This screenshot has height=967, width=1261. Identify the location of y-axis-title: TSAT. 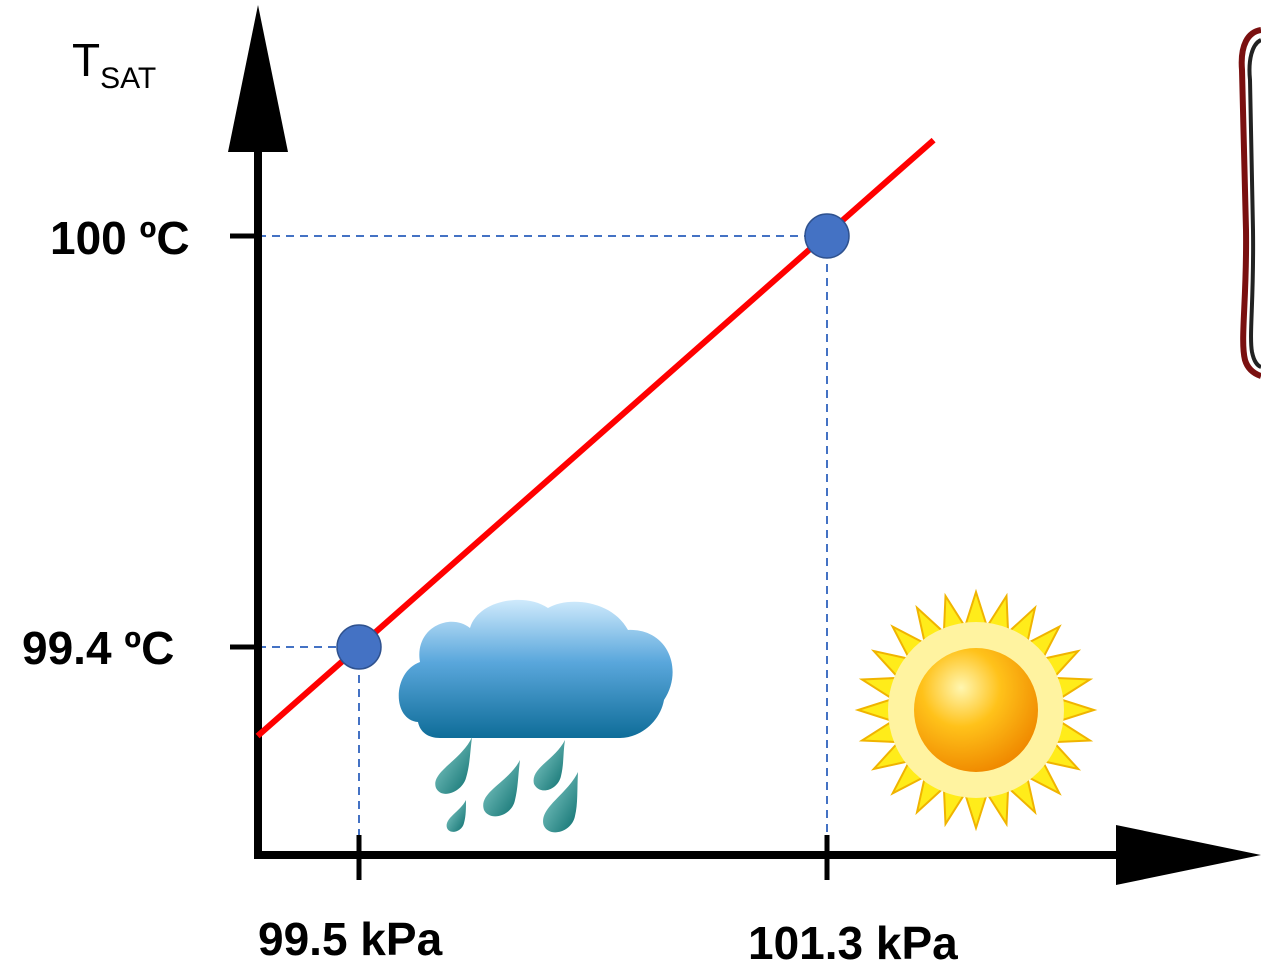
(114, 64).